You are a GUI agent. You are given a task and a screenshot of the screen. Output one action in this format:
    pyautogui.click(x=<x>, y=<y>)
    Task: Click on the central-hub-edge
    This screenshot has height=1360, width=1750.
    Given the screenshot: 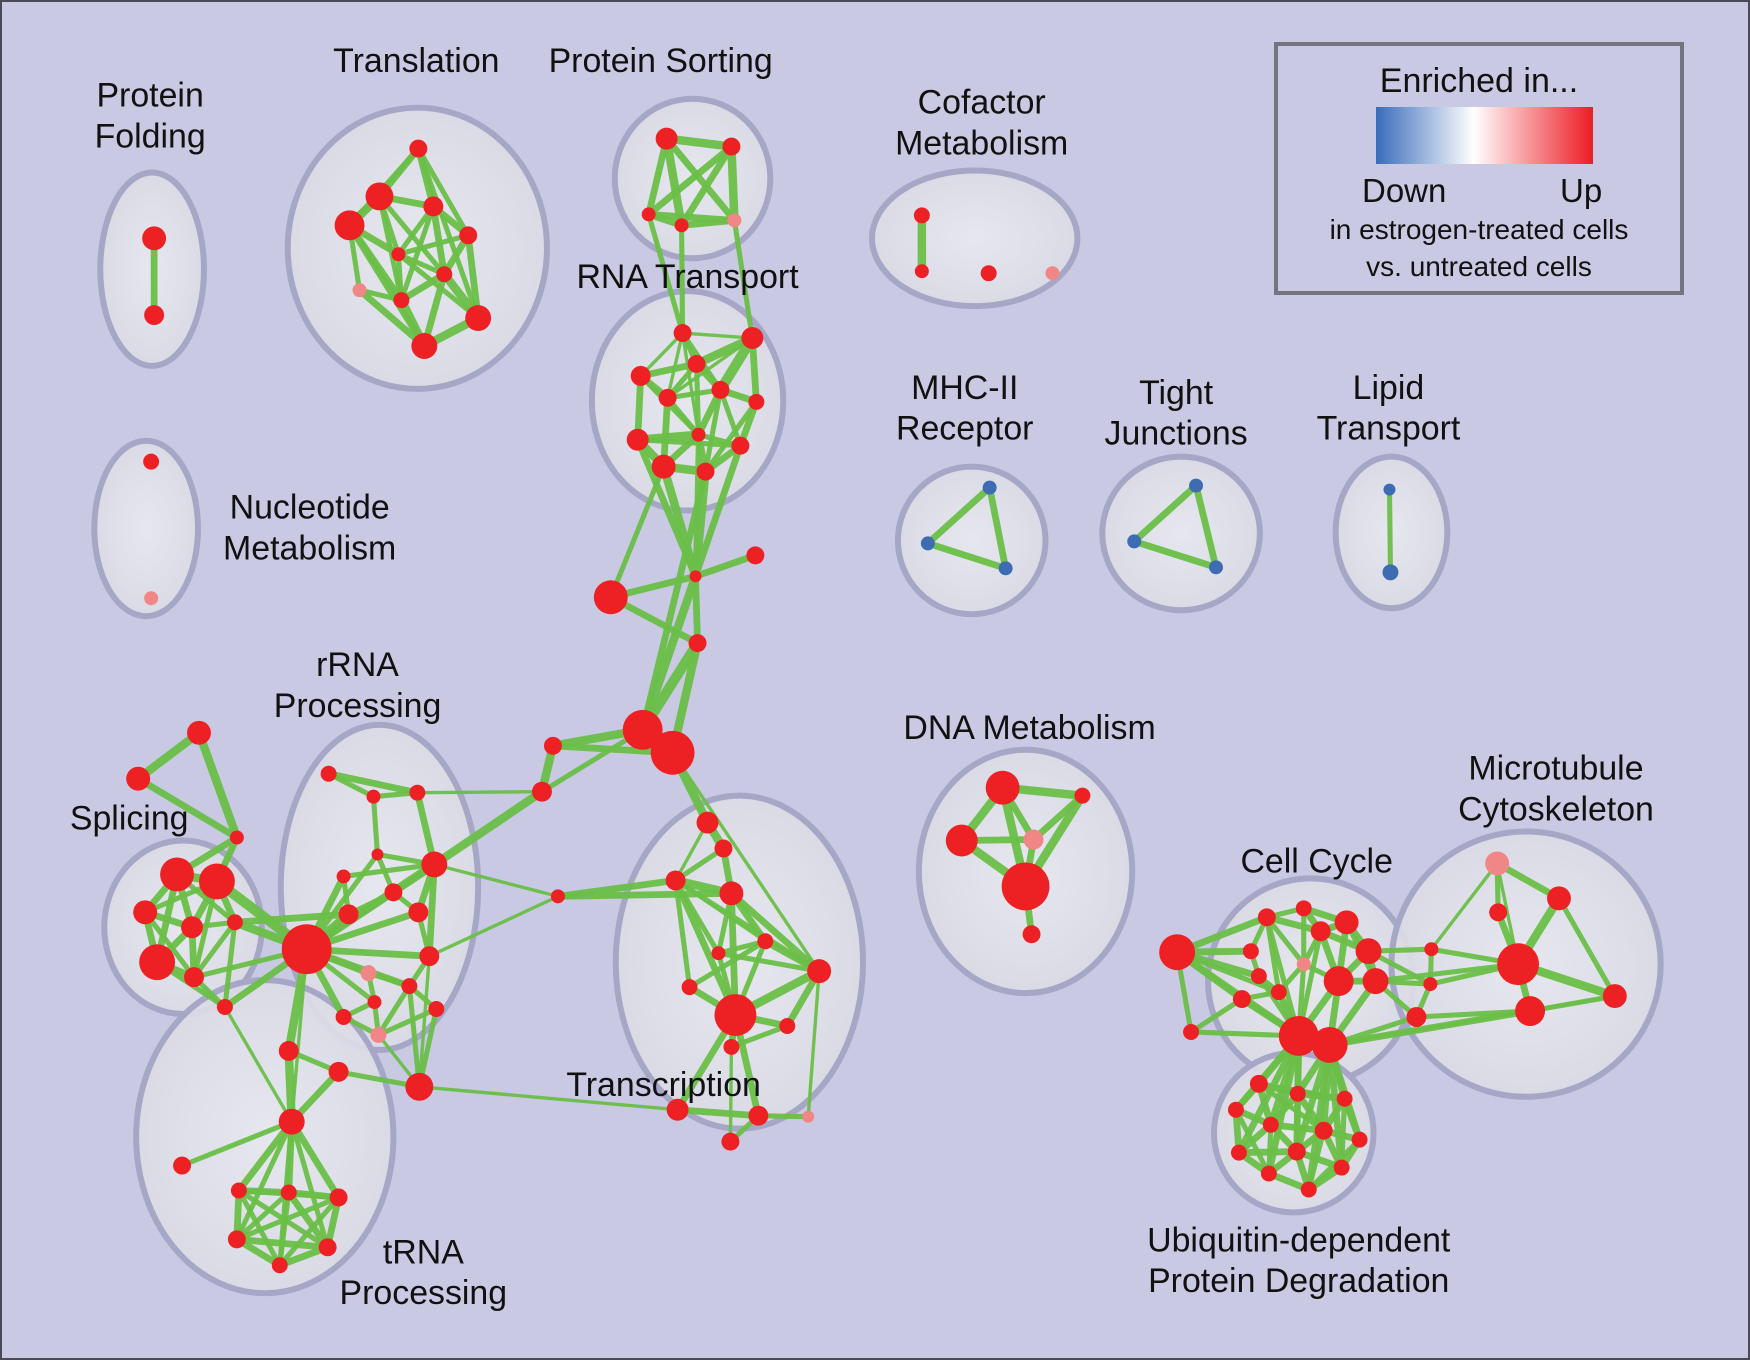 What is the action you would take?
    pyautogui.click(x=725, y=565)
    